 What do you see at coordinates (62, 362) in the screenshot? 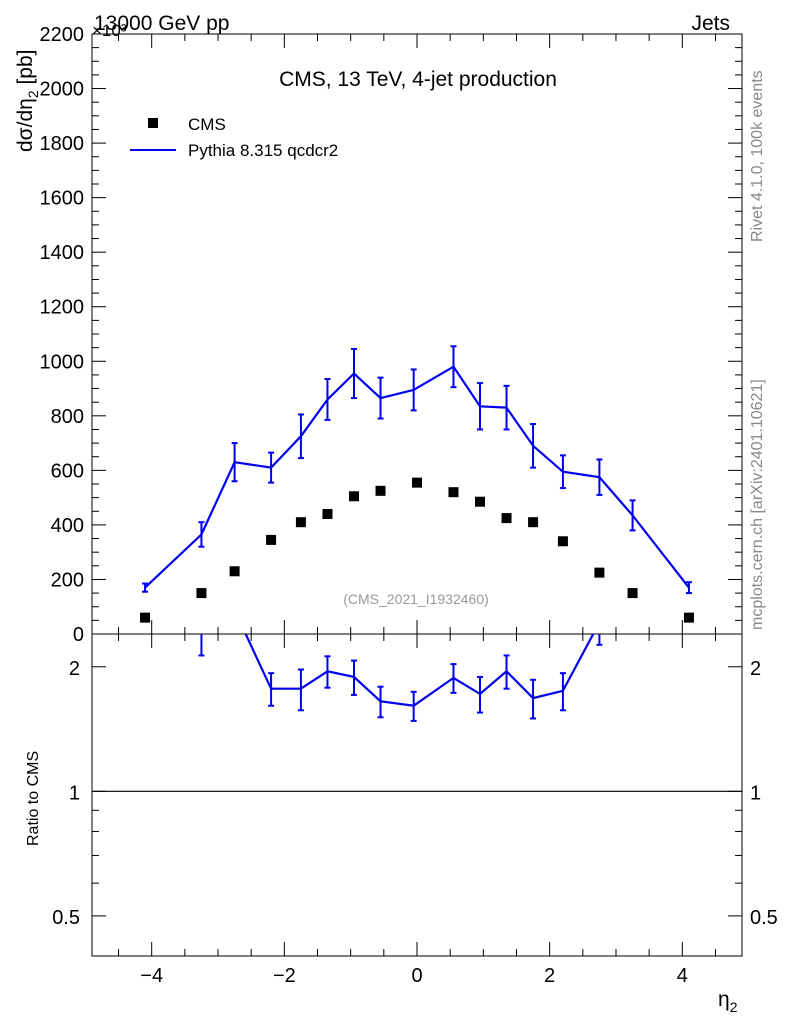
I see `y-tick-label: 1000` at bounding box center [62, 362].